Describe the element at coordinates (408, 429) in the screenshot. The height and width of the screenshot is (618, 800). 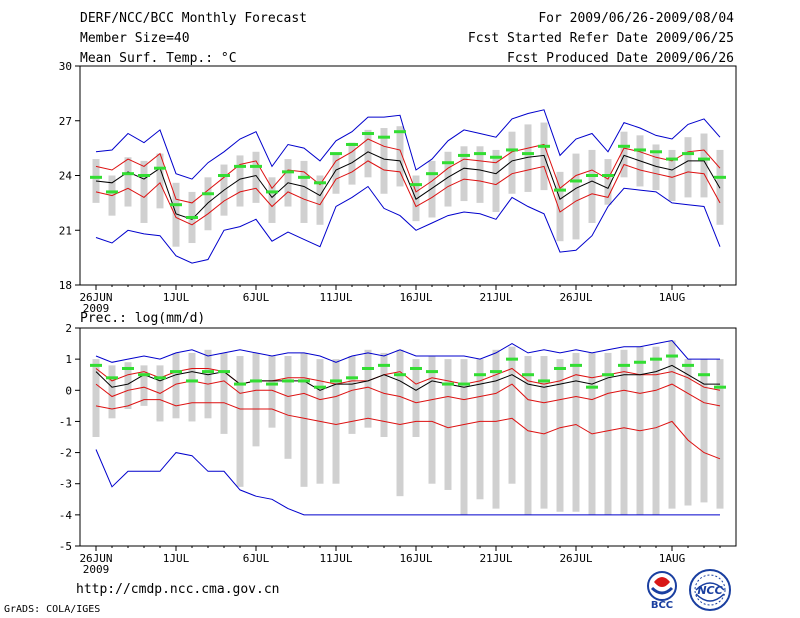
I see `prec-spread-low-line` at that location.